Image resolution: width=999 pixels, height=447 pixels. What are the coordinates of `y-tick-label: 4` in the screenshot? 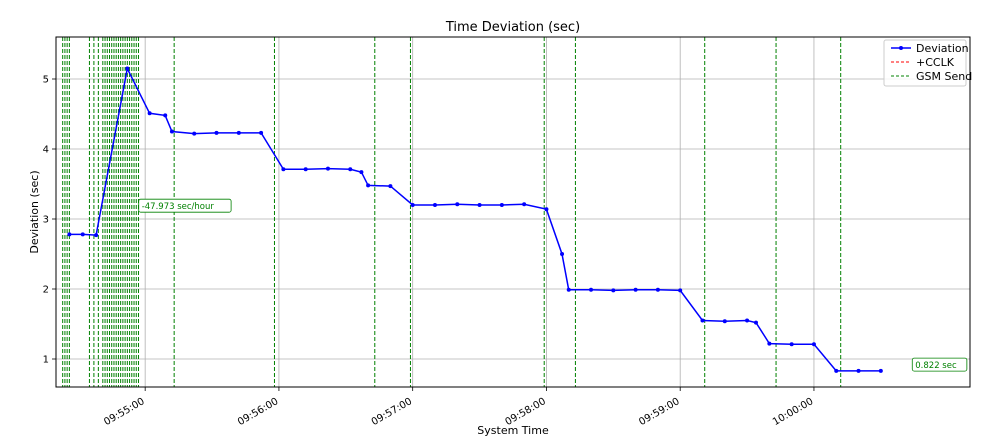 It's located at (46, 150).